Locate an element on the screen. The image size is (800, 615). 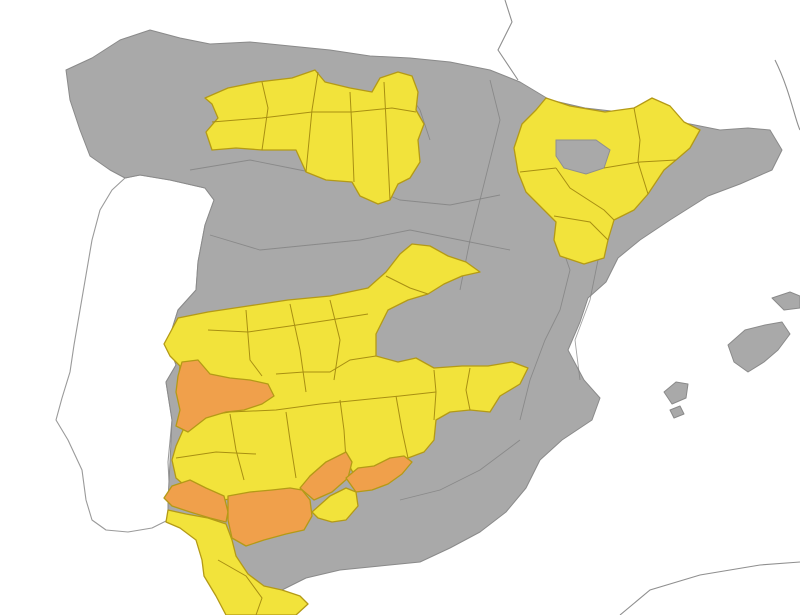
france-south-coastline is located at coordinates (787, 95).